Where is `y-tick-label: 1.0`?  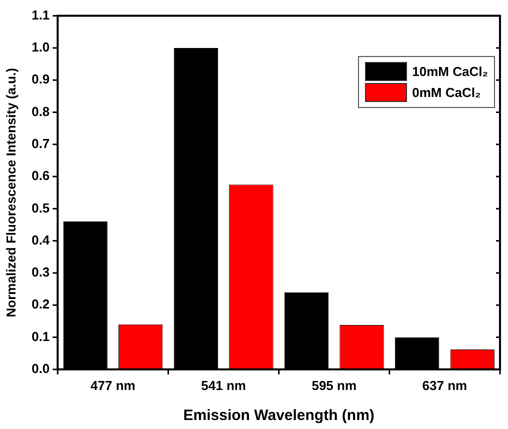 y-tick-label: 1.0 is located at coordinates (41, 47).